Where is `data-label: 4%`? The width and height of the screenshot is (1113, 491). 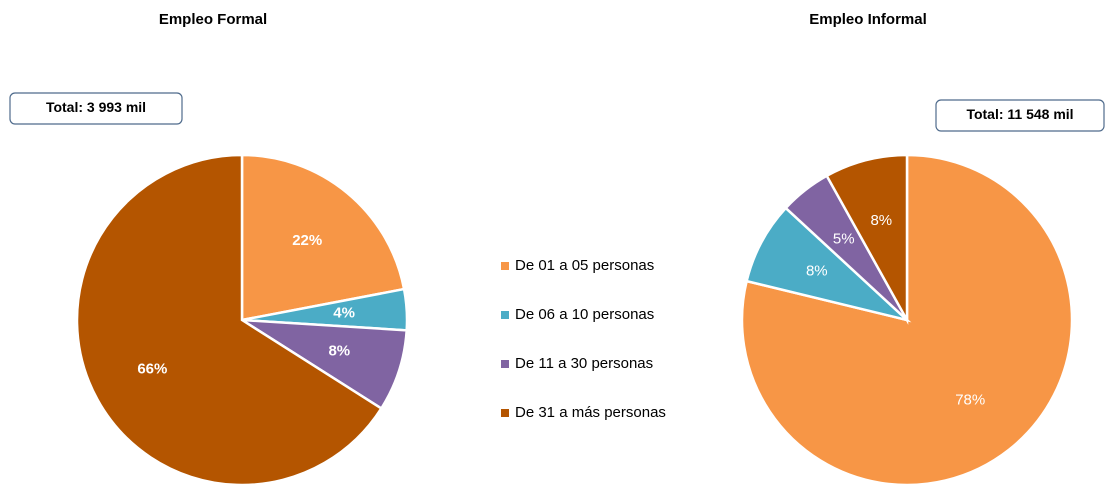
data-label: 4% is located at coordinates (344, 313).